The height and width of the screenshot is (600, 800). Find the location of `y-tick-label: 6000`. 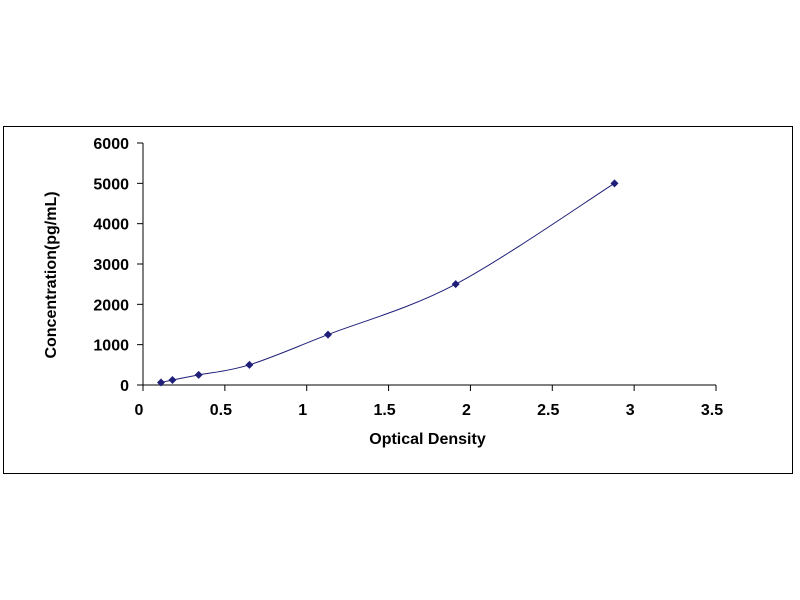

y-tick-label: 6000 is located at coordinates (111, 144).